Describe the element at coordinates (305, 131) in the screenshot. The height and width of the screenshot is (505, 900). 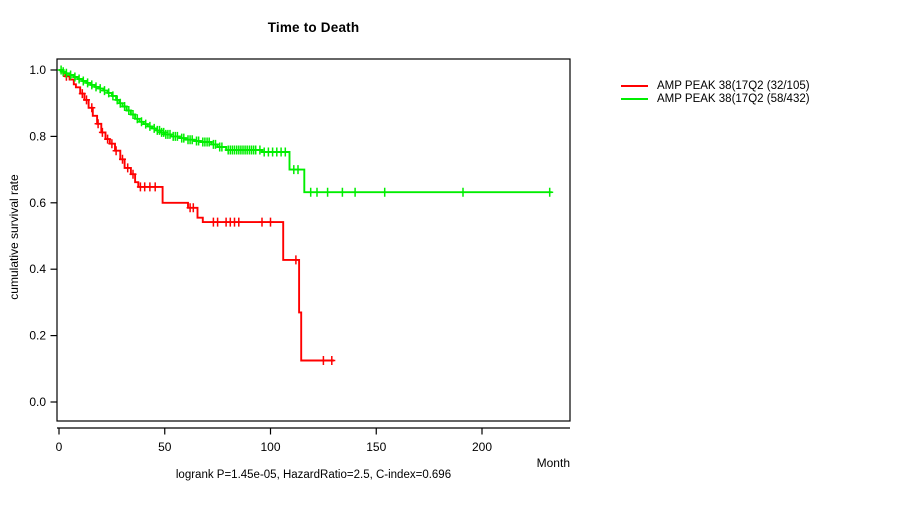
I see `censor-marks-green` at that location.